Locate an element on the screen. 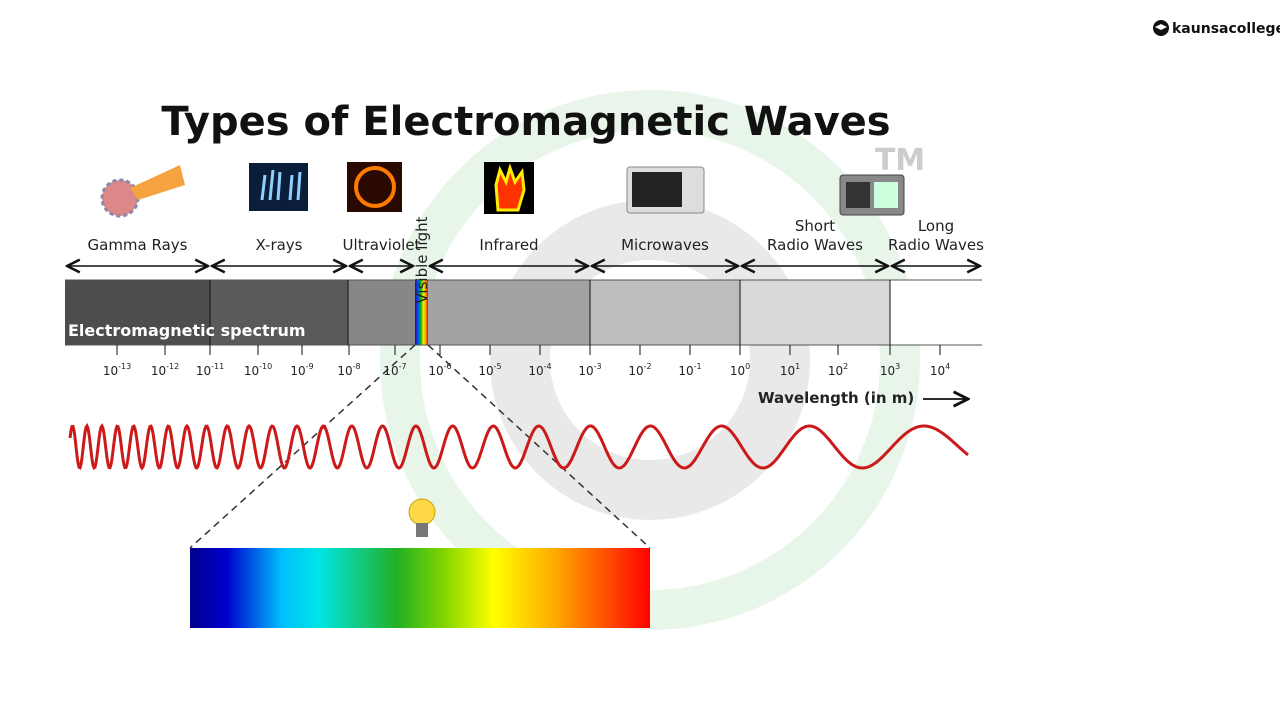 Image resolution: width=1280 pixels, height=724 pixels. tick-label: 10⁻³ is located at coordinates (589, 370).